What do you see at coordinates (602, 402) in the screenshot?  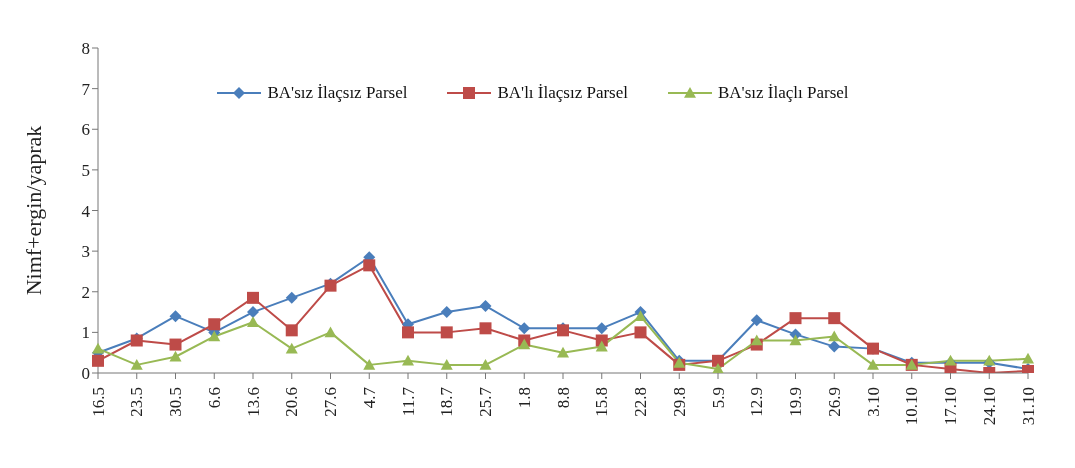 I see `x-tick-label: 15.8` at bounding box center [602, 402].